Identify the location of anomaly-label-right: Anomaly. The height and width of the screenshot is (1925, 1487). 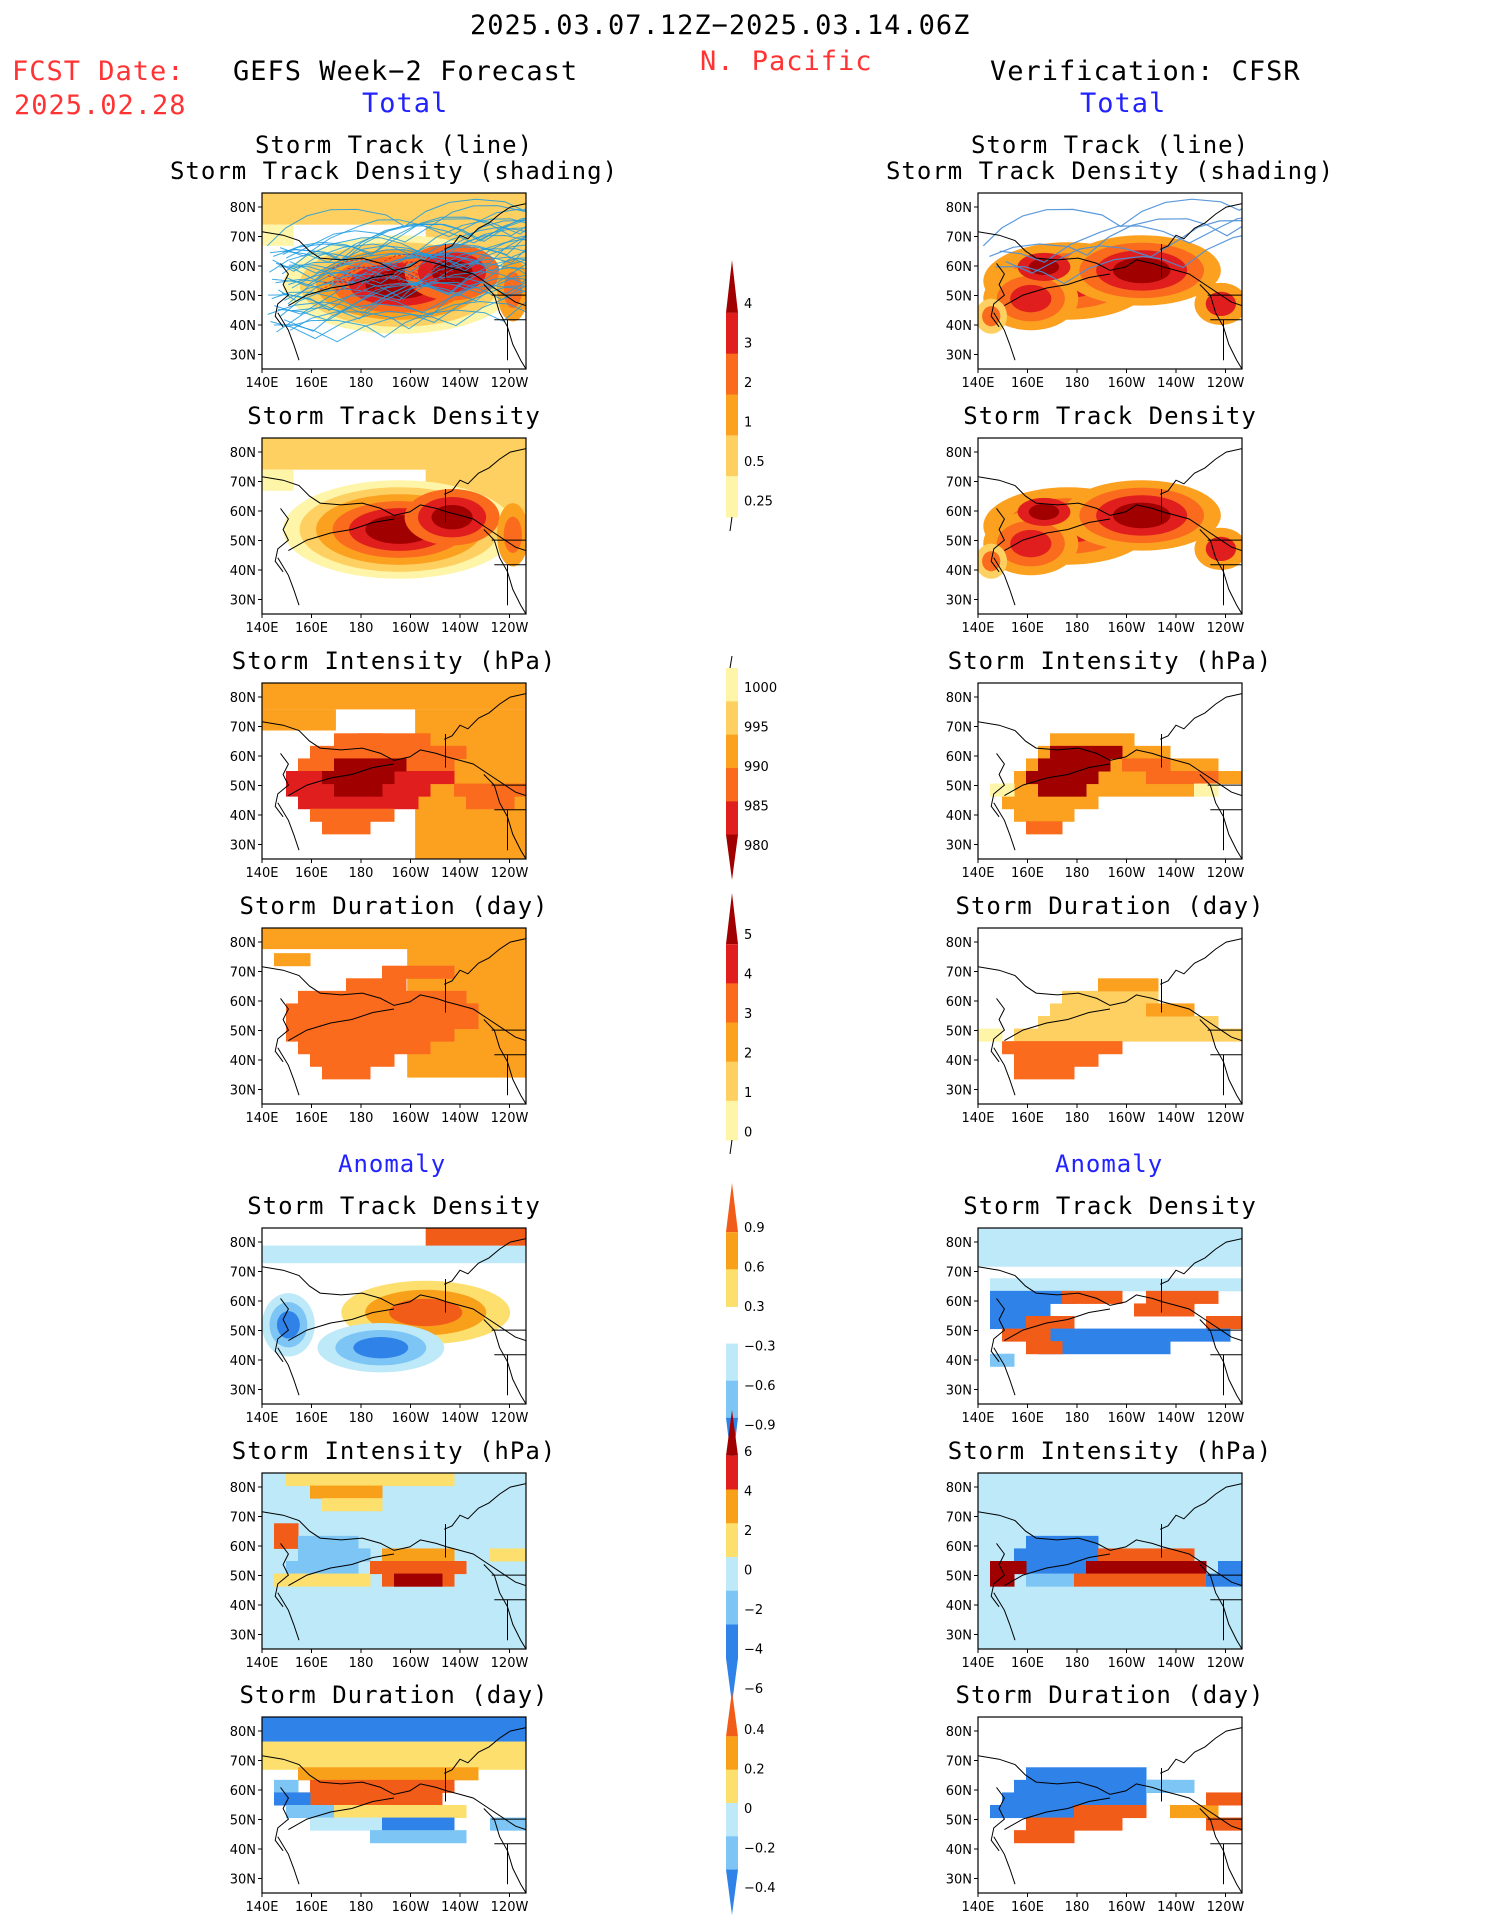
(1109, 1164).